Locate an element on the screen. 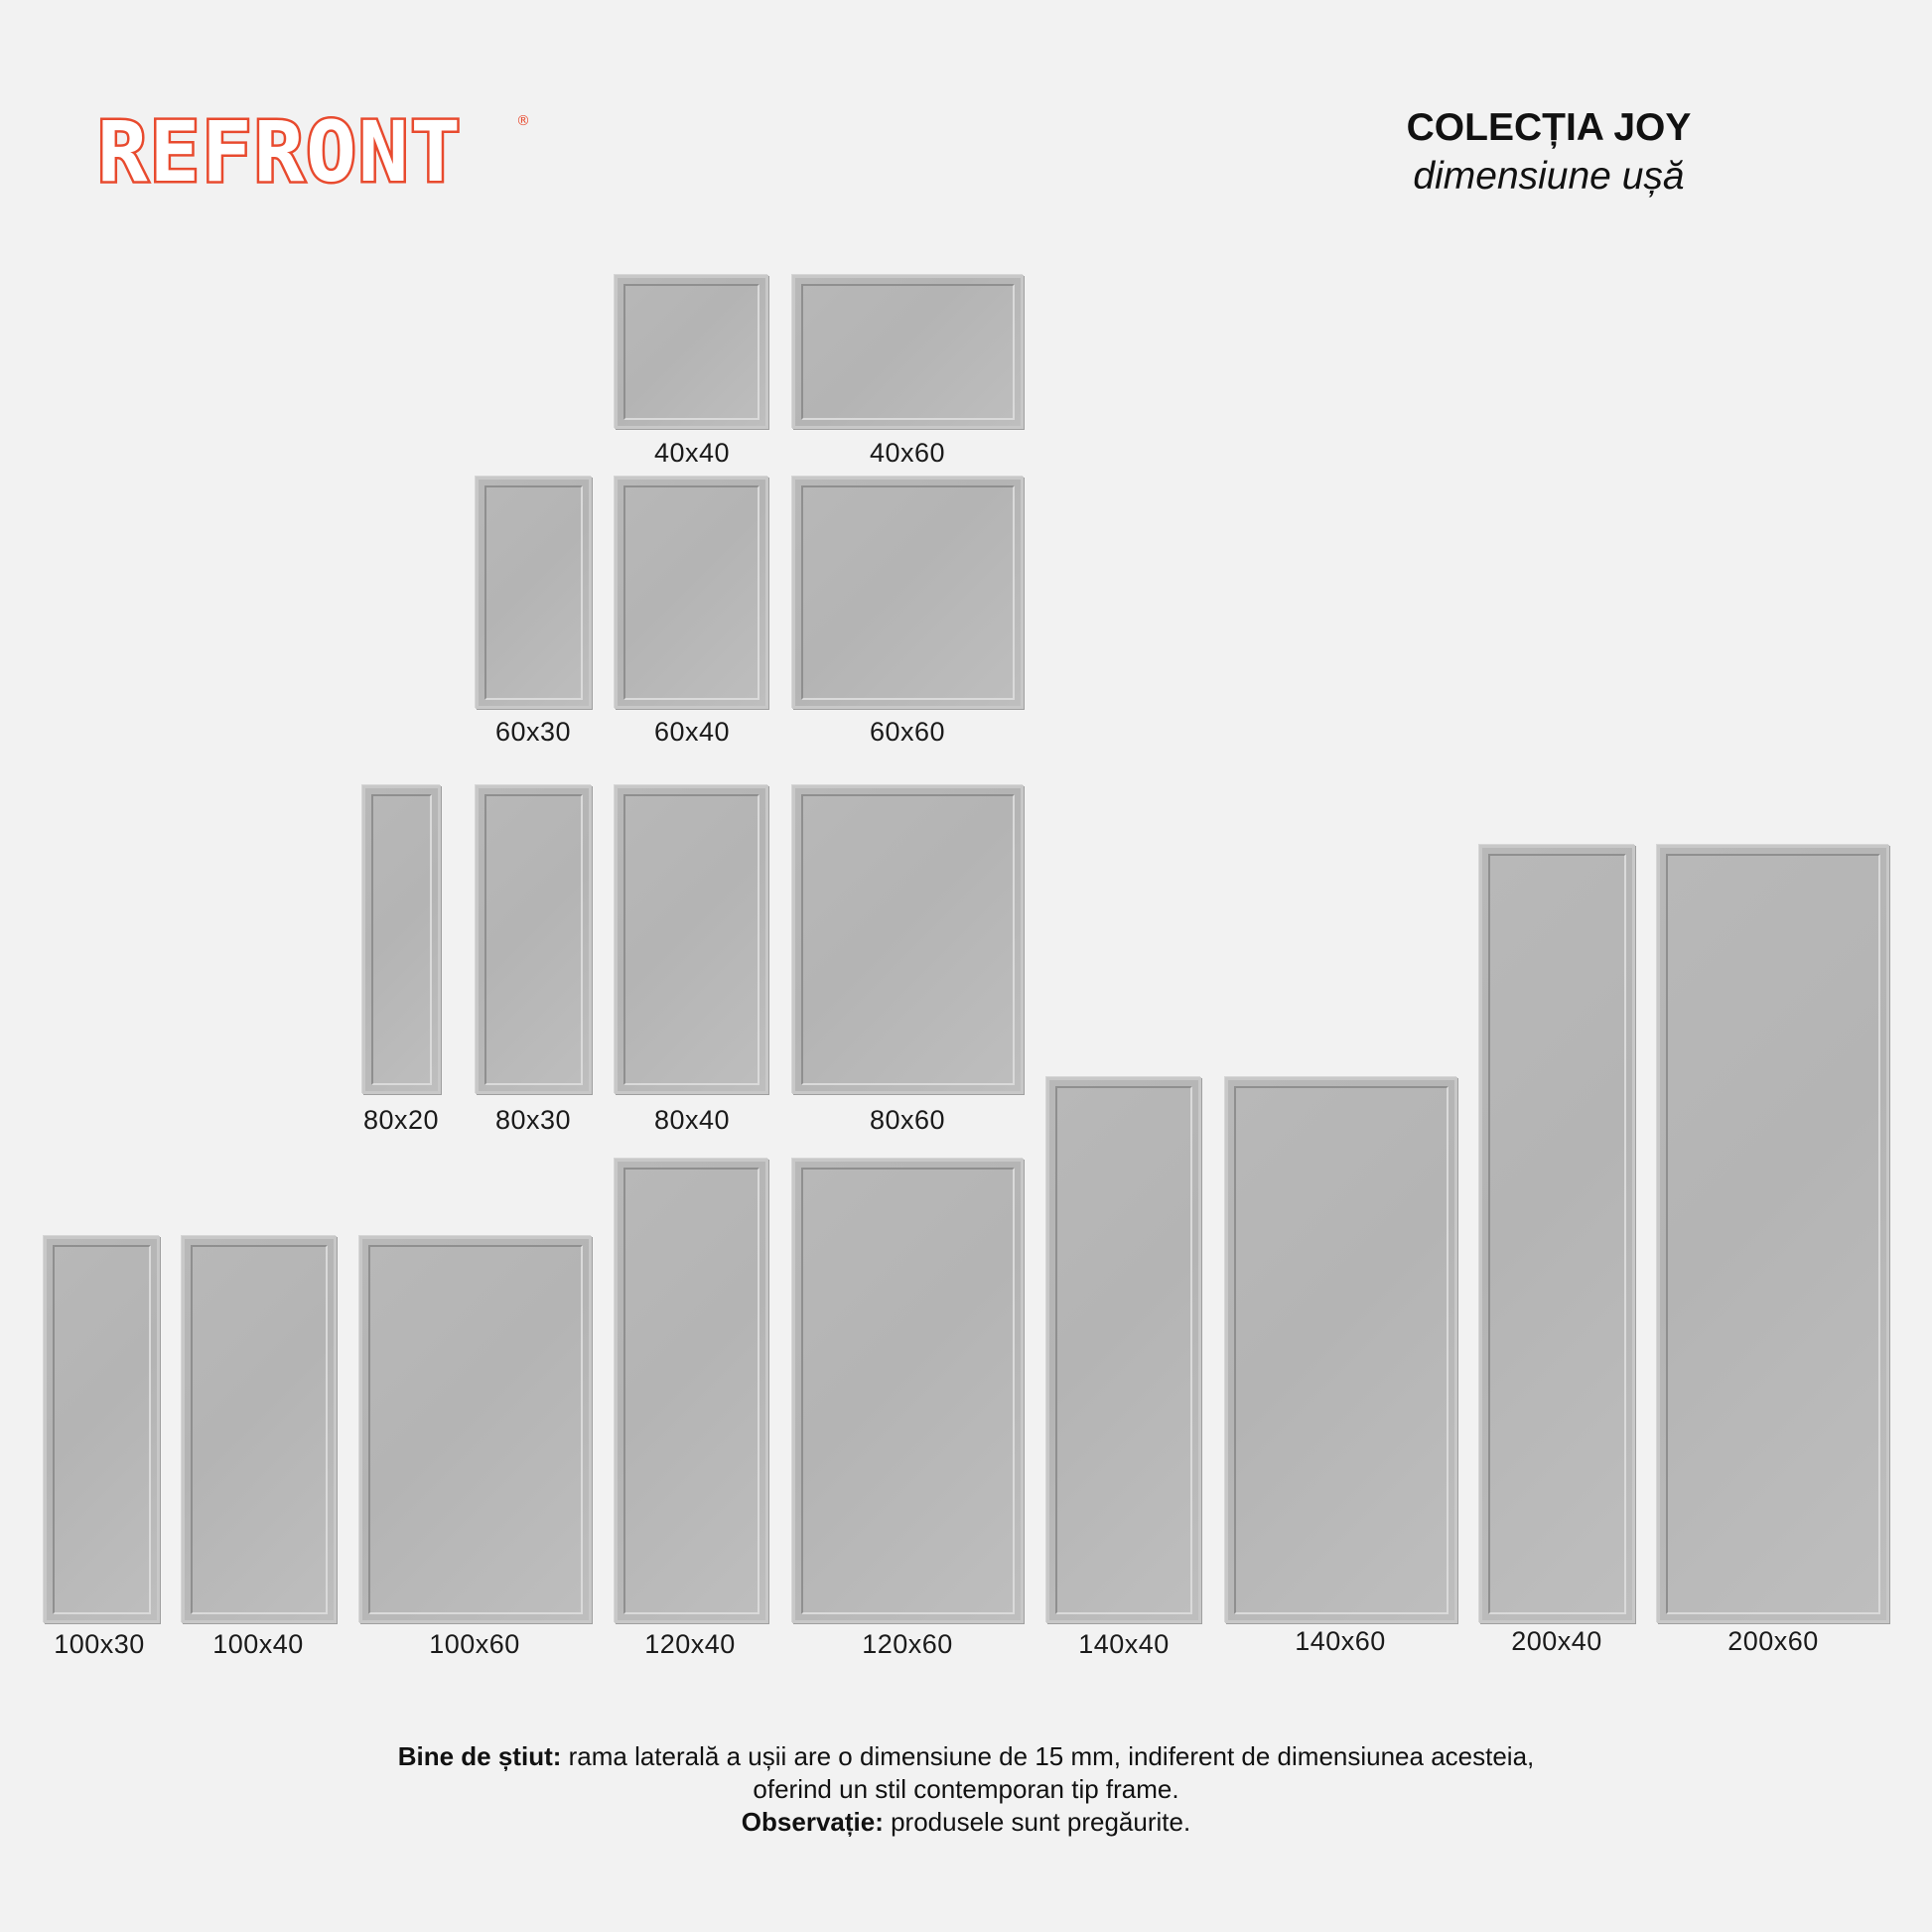  door-label: 120x60 is located at coordinates (907, 1644).